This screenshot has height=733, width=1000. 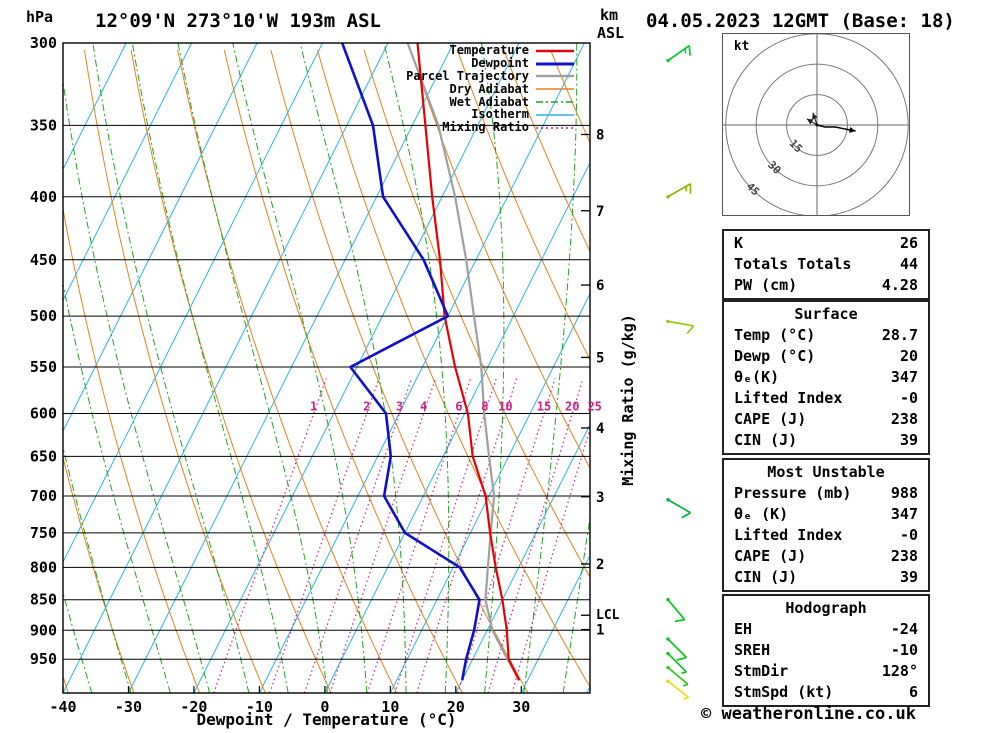 I want to click on wind-barbs, so click(x=680, y=372).